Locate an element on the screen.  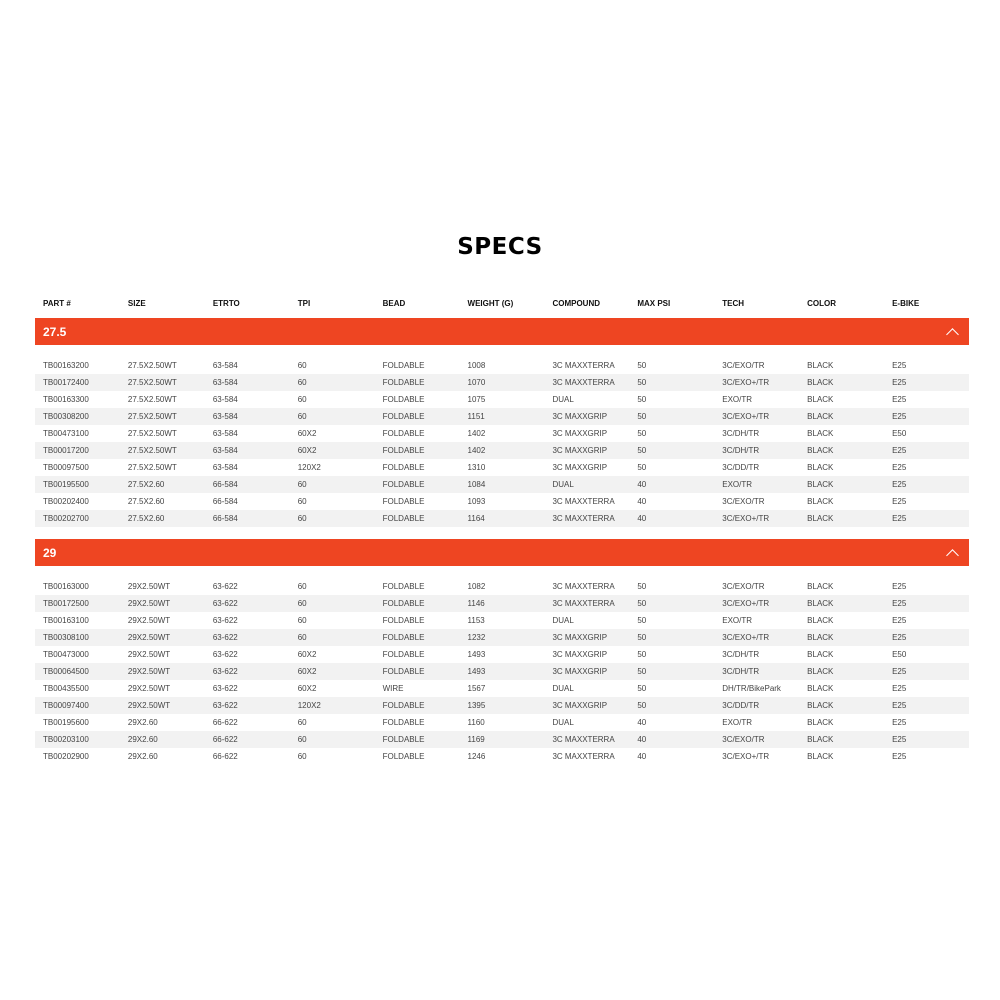
cell-tpi: 60X2 is located at coordinates (307, 450).